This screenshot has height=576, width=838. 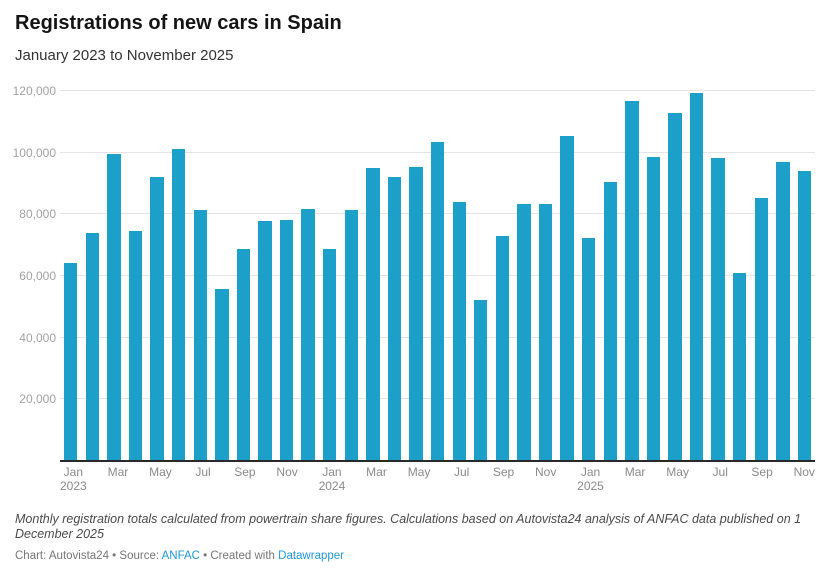 What do you see at coordinates (653, 308) in the screenshot?
I see `bar-apr-2025` at bounding box center [653, 308].